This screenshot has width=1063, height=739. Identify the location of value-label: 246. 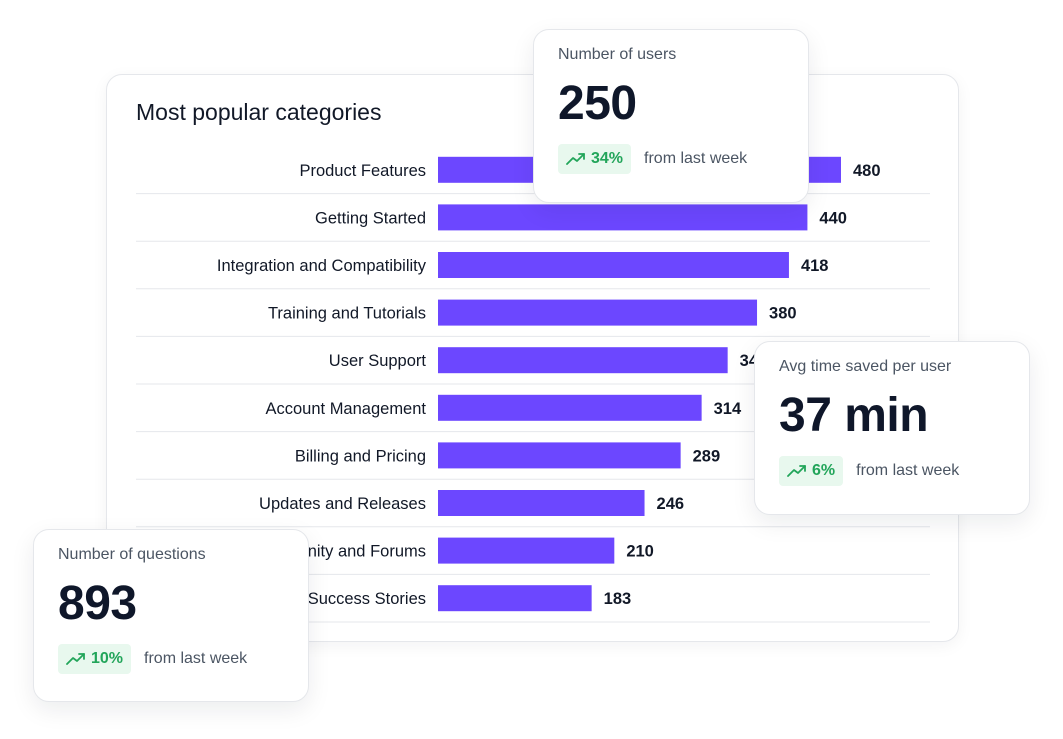
(671, 504).